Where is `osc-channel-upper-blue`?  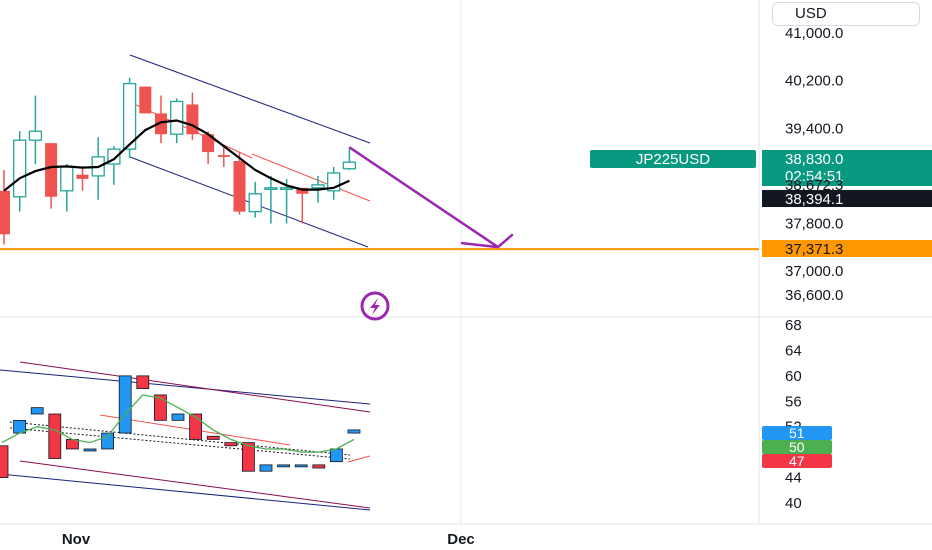 osc-channel-upper-blue is located at coordinates (185, 387).